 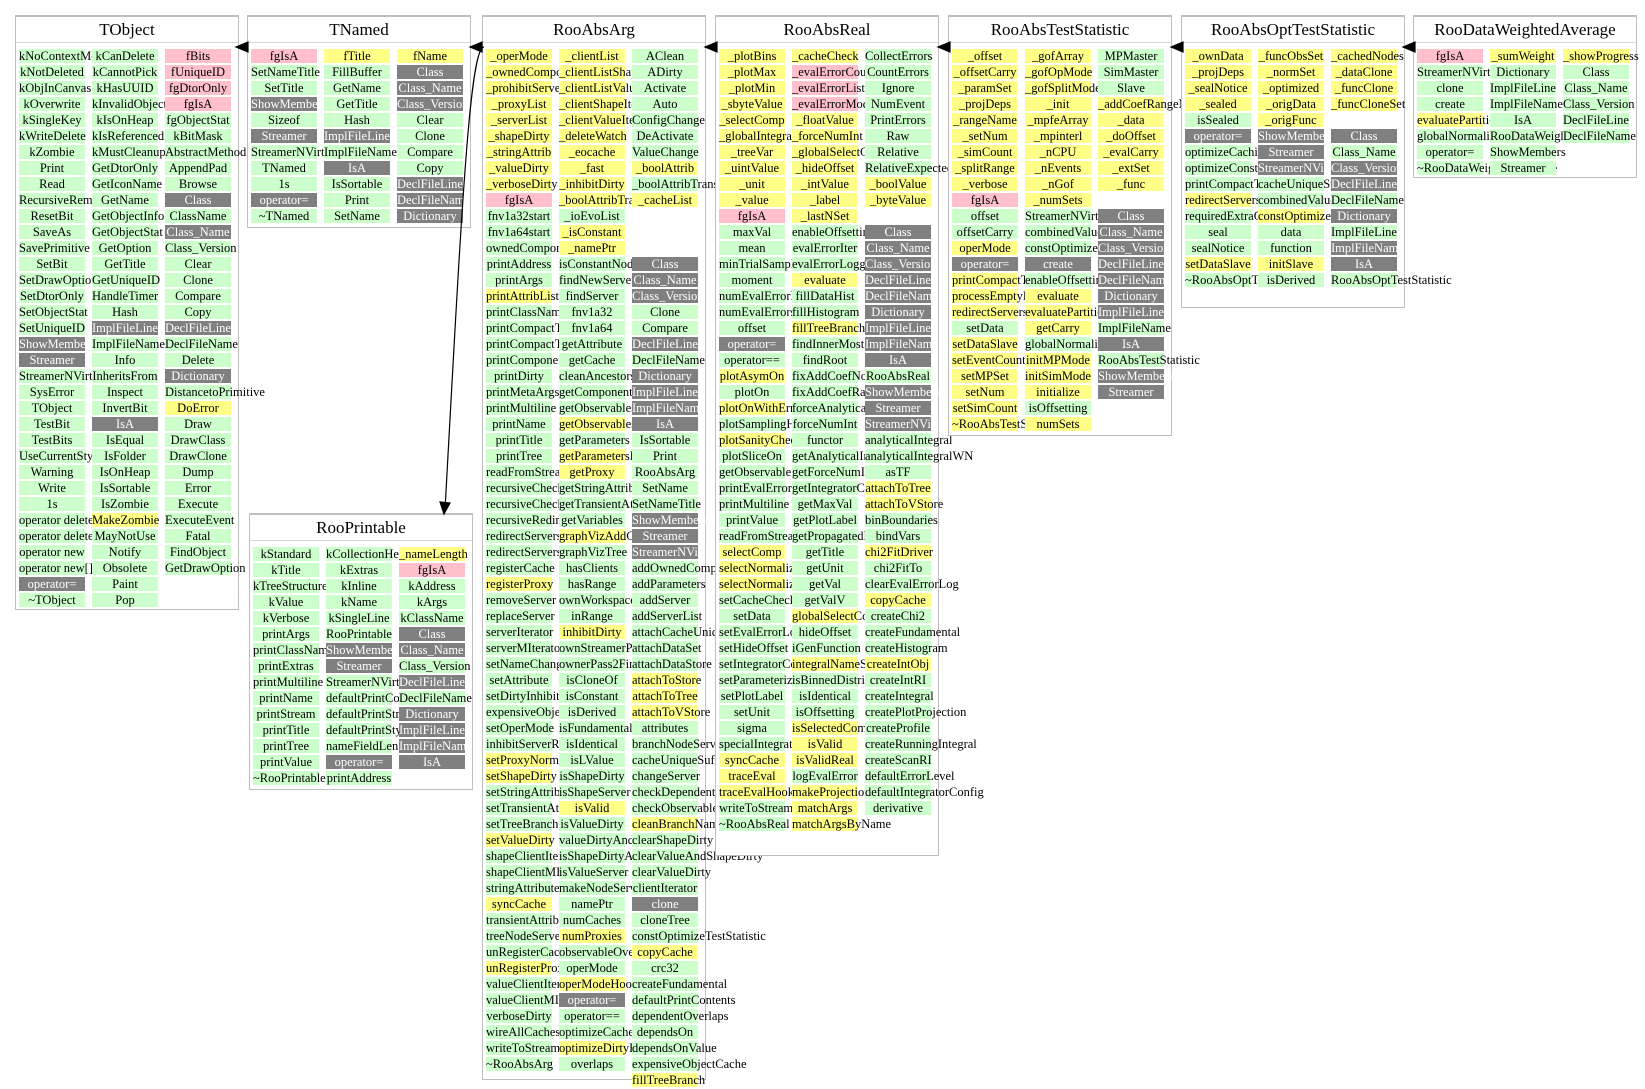 I want to click on class-member: operator==, so click(x=592, y=1016).